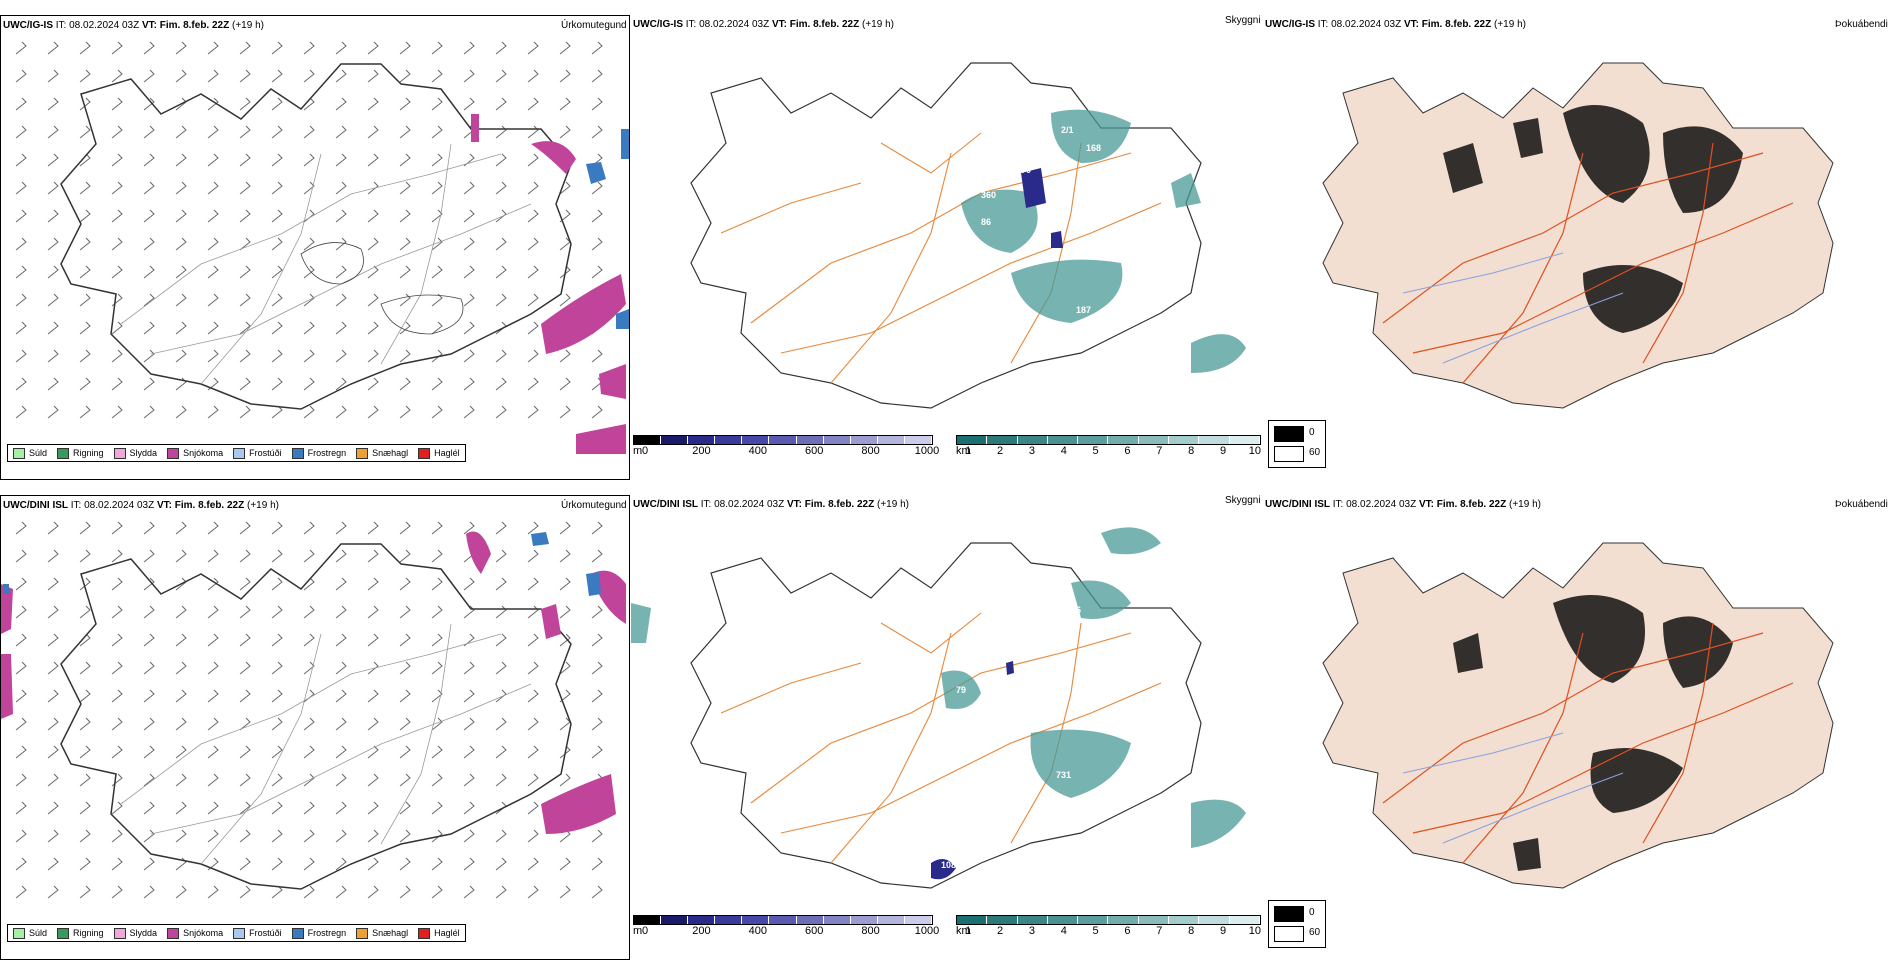 This screenshot has height=960, width=1900. Describe the element at coordinates (948, 730) in the screenshot. I see `visibility-value: 264` at that location.